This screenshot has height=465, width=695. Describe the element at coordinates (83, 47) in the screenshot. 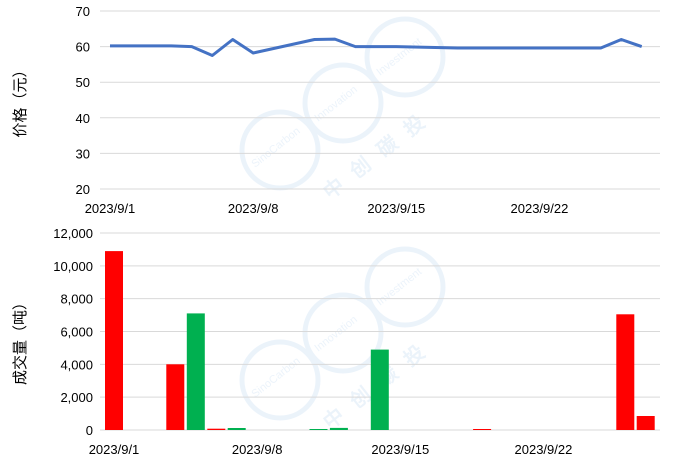

I see `price-y-tick: 60` at that location.